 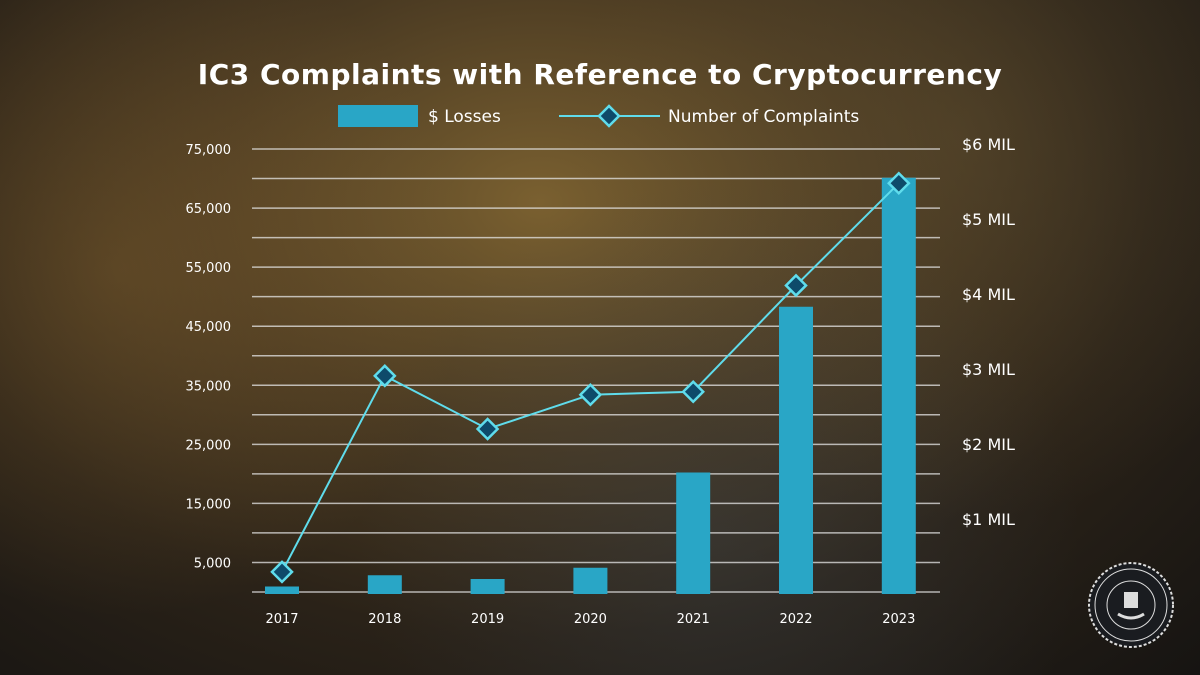 I want to click on complaints-point-2020, so click(x=590, y=394).